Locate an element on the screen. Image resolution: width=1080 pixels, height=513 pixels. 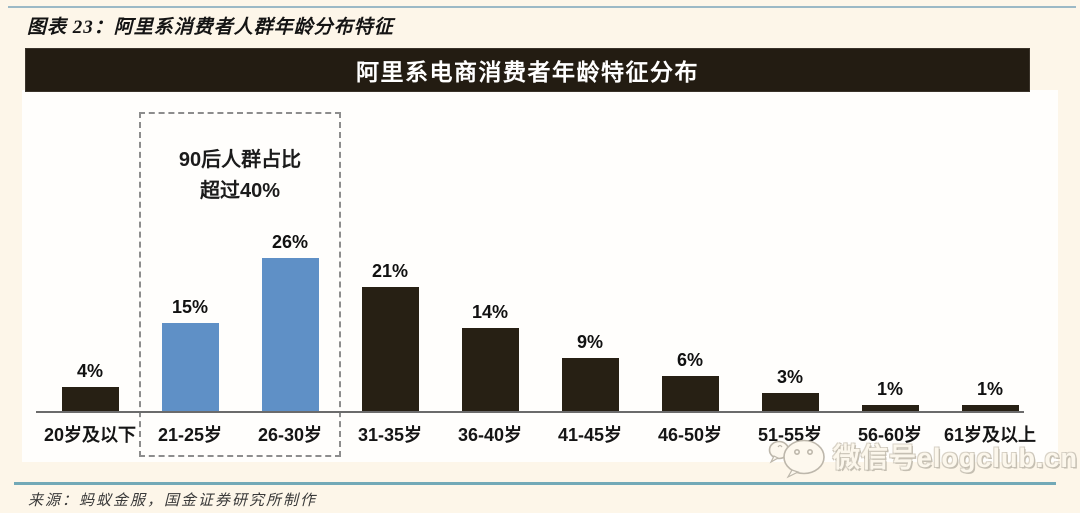
x-axis-line is located at coordinates (530, 412).